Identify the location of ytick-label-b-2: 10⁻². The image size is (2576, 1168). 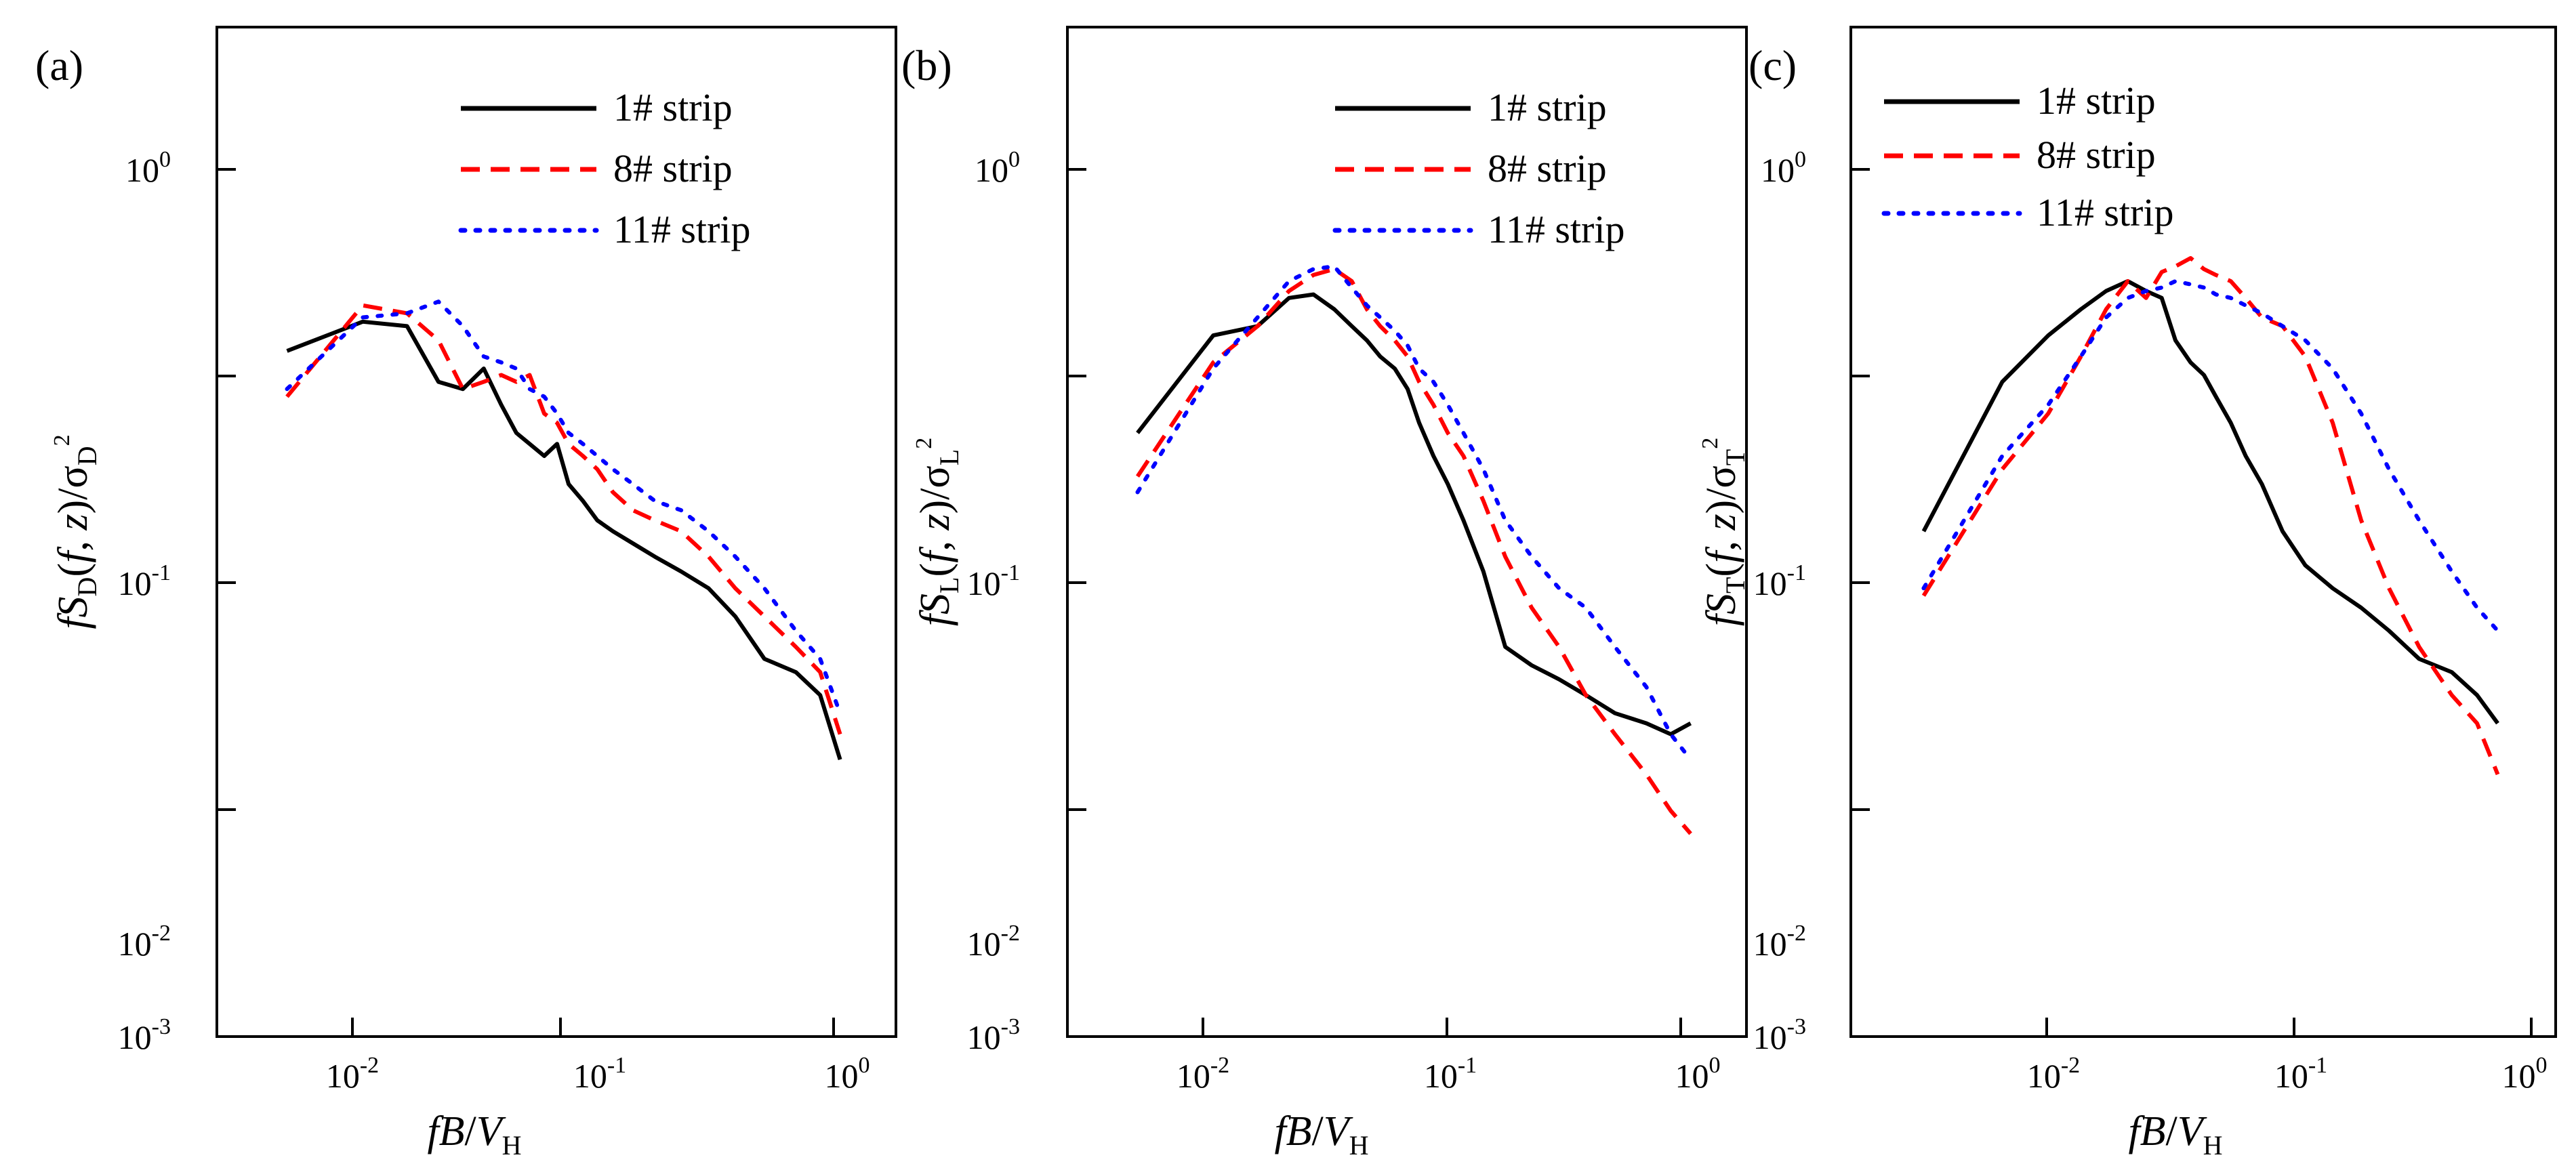
(994, 942).